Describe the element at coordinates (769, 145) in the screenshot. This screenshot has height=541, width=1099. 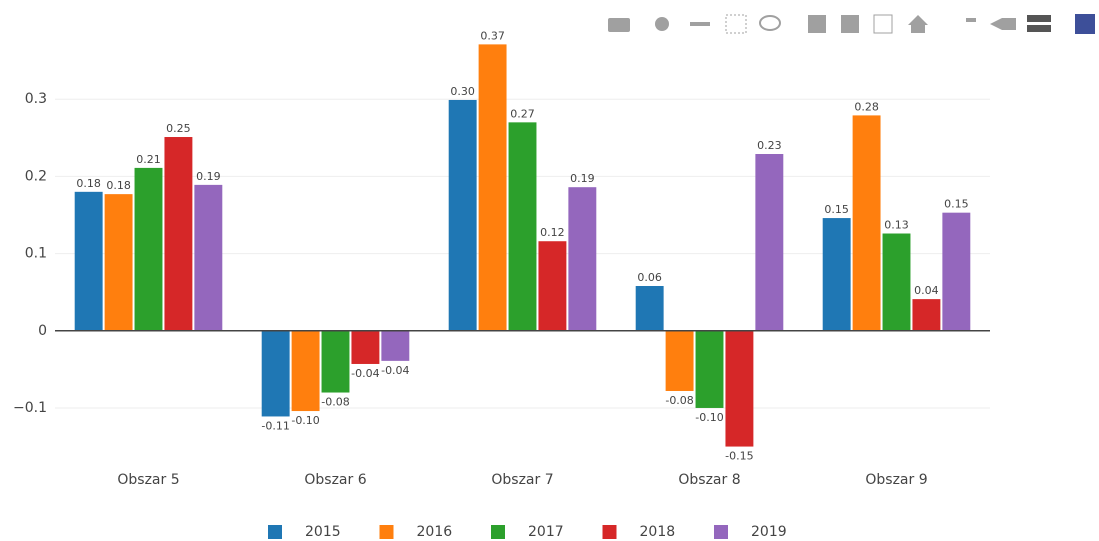
I see `data-label: 0.23` at that location.